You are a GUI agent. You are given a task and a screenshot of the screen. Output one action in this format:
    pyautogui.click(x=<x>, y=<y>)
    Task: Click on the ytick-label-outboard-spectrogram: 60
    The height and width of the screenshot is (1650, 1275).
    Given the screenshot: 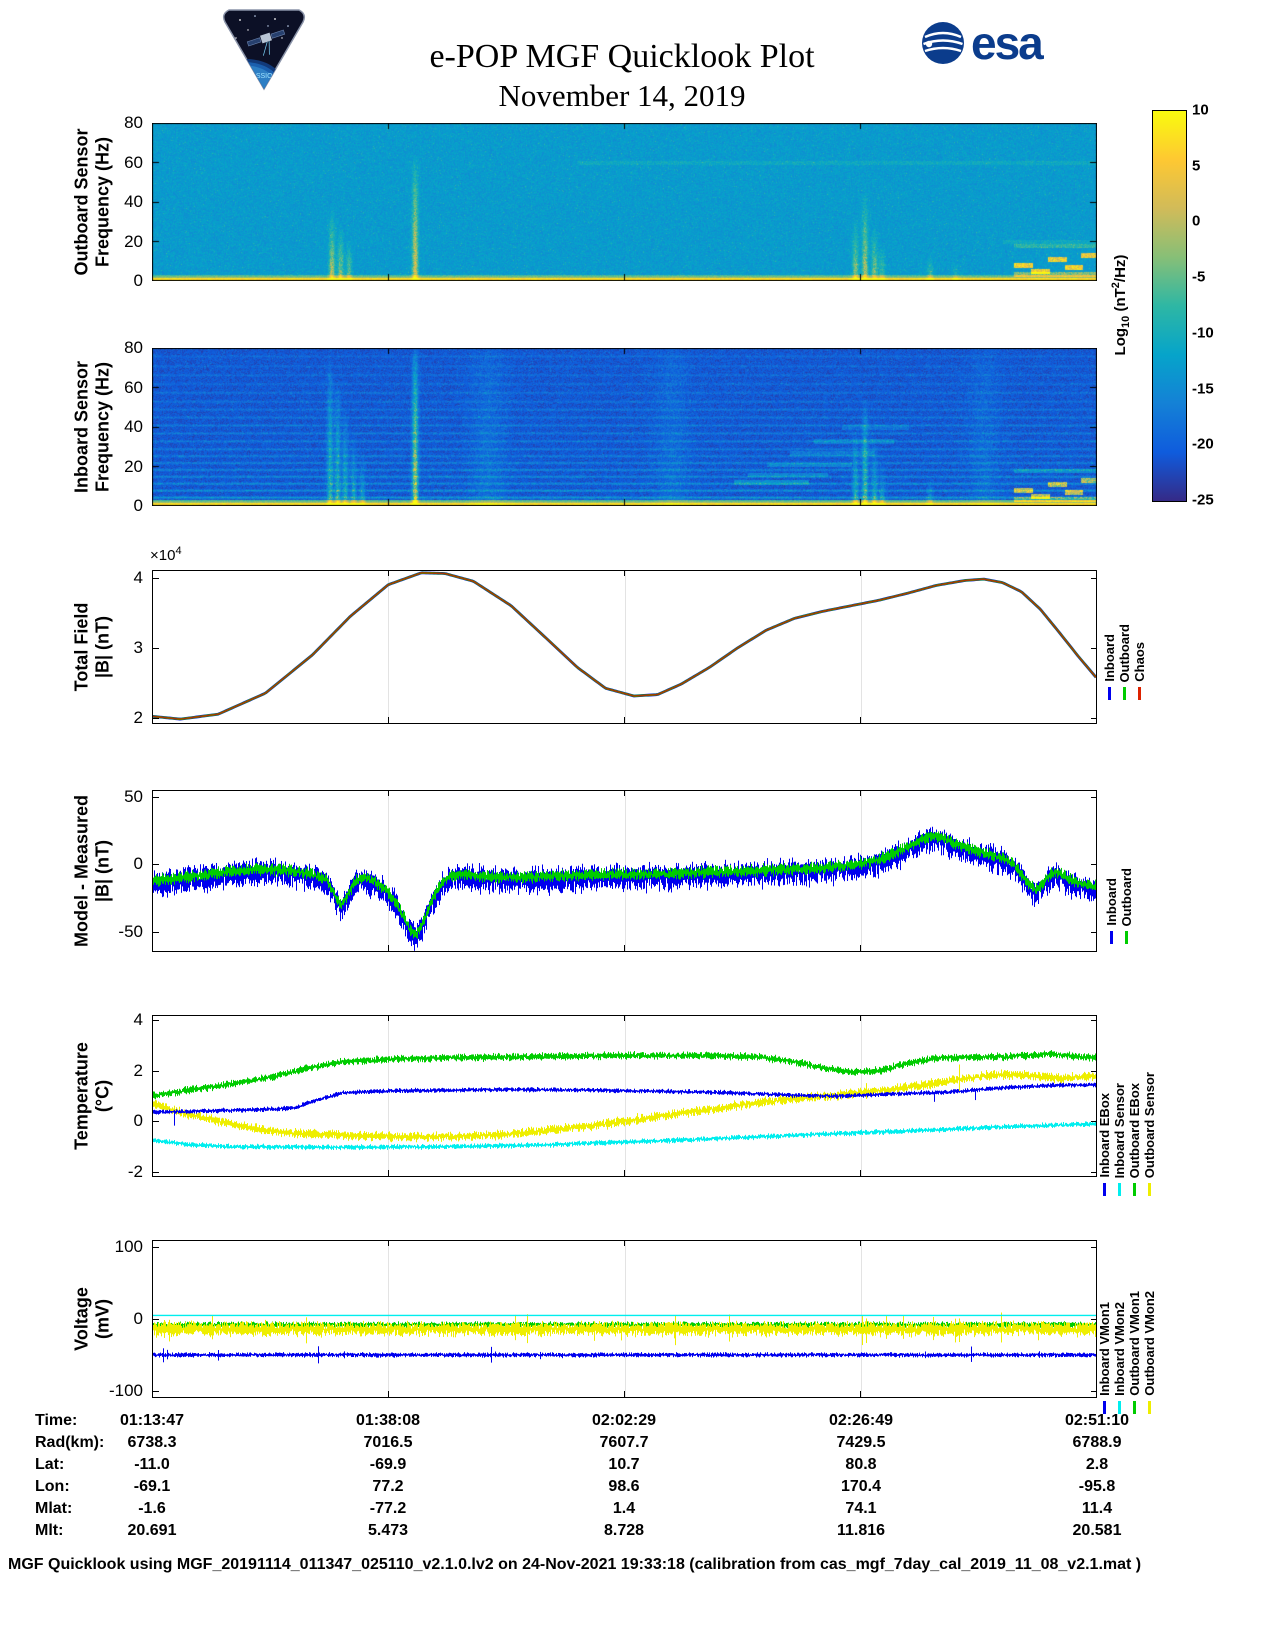 What is the action you would take?
    pyautogui.click(x=133, y=162)
    